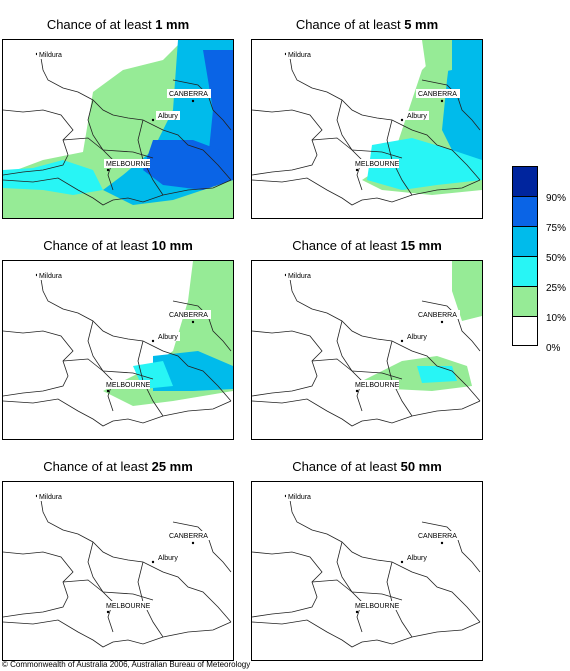  I want to click on legend-label: 0%, so click(553, 348).